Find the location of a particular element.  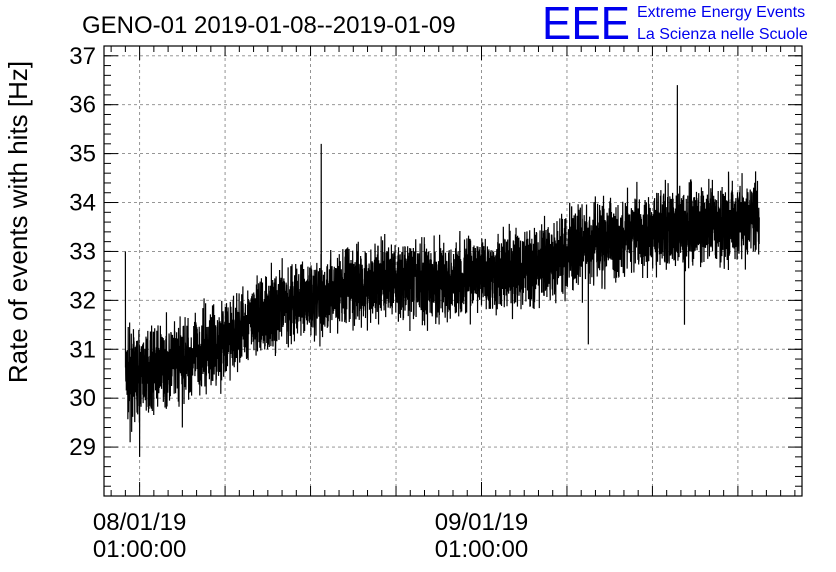

y-tick-label: 34 is located at coordinates (82, 203).